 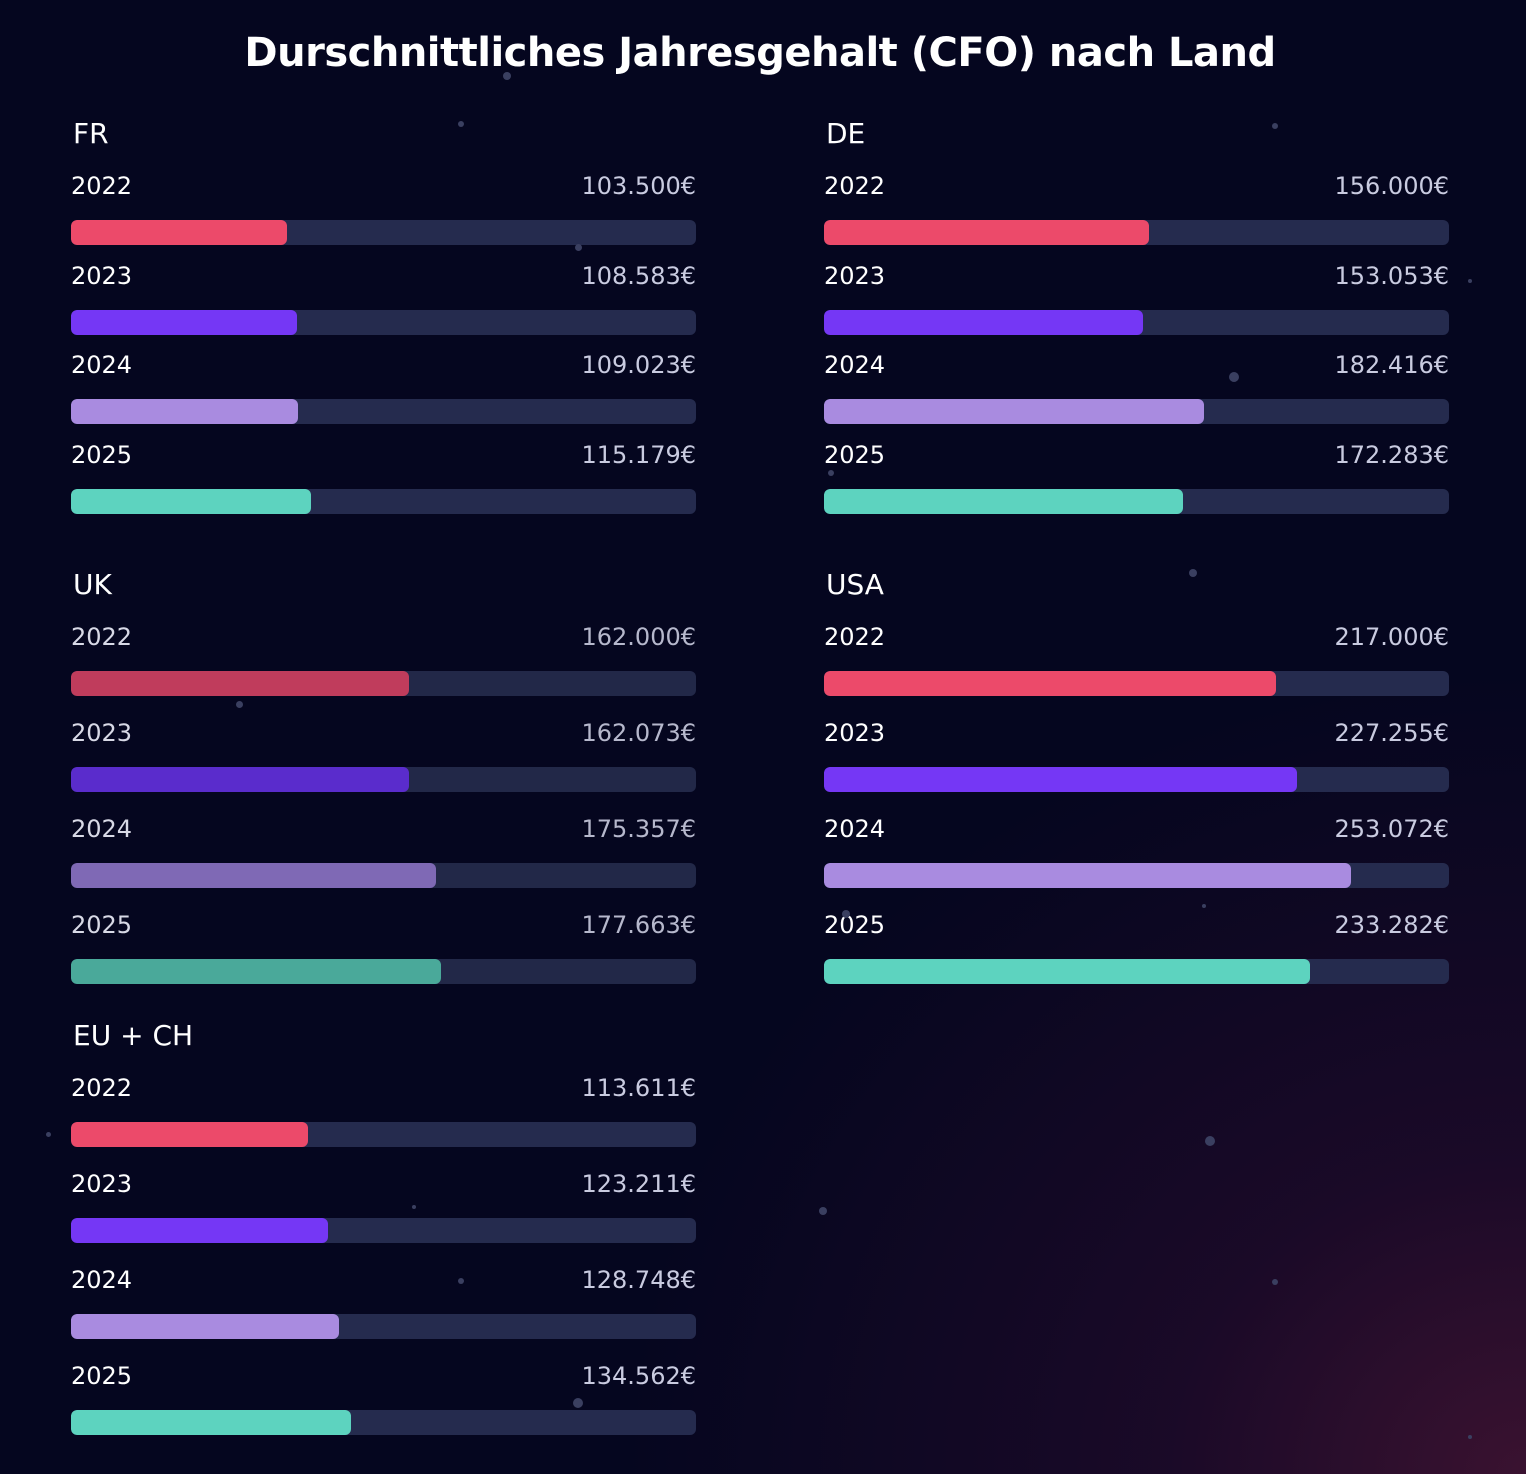 I want to click on value-label: 175.357€, so click(x=638, y=829).